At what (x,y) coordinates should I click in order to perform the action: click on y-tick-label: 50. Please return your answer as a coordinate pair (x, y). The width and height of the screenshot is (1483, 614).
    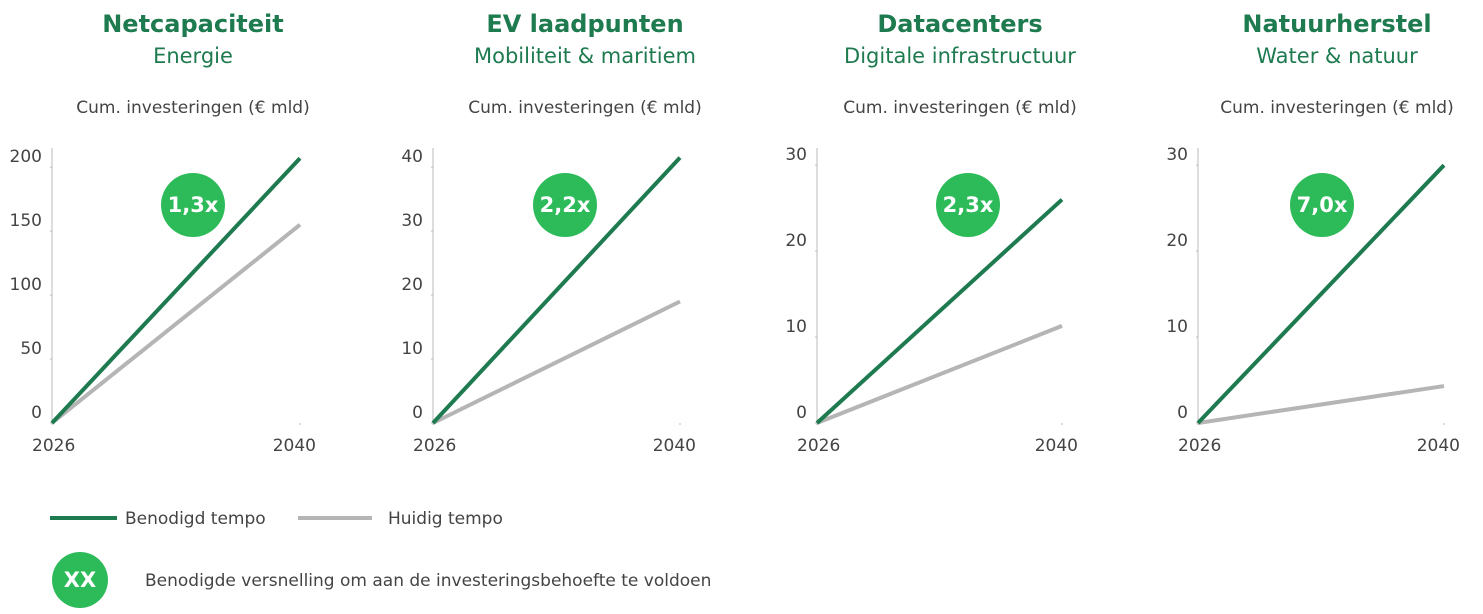
    Looking at the image, I should click on (31, 349).